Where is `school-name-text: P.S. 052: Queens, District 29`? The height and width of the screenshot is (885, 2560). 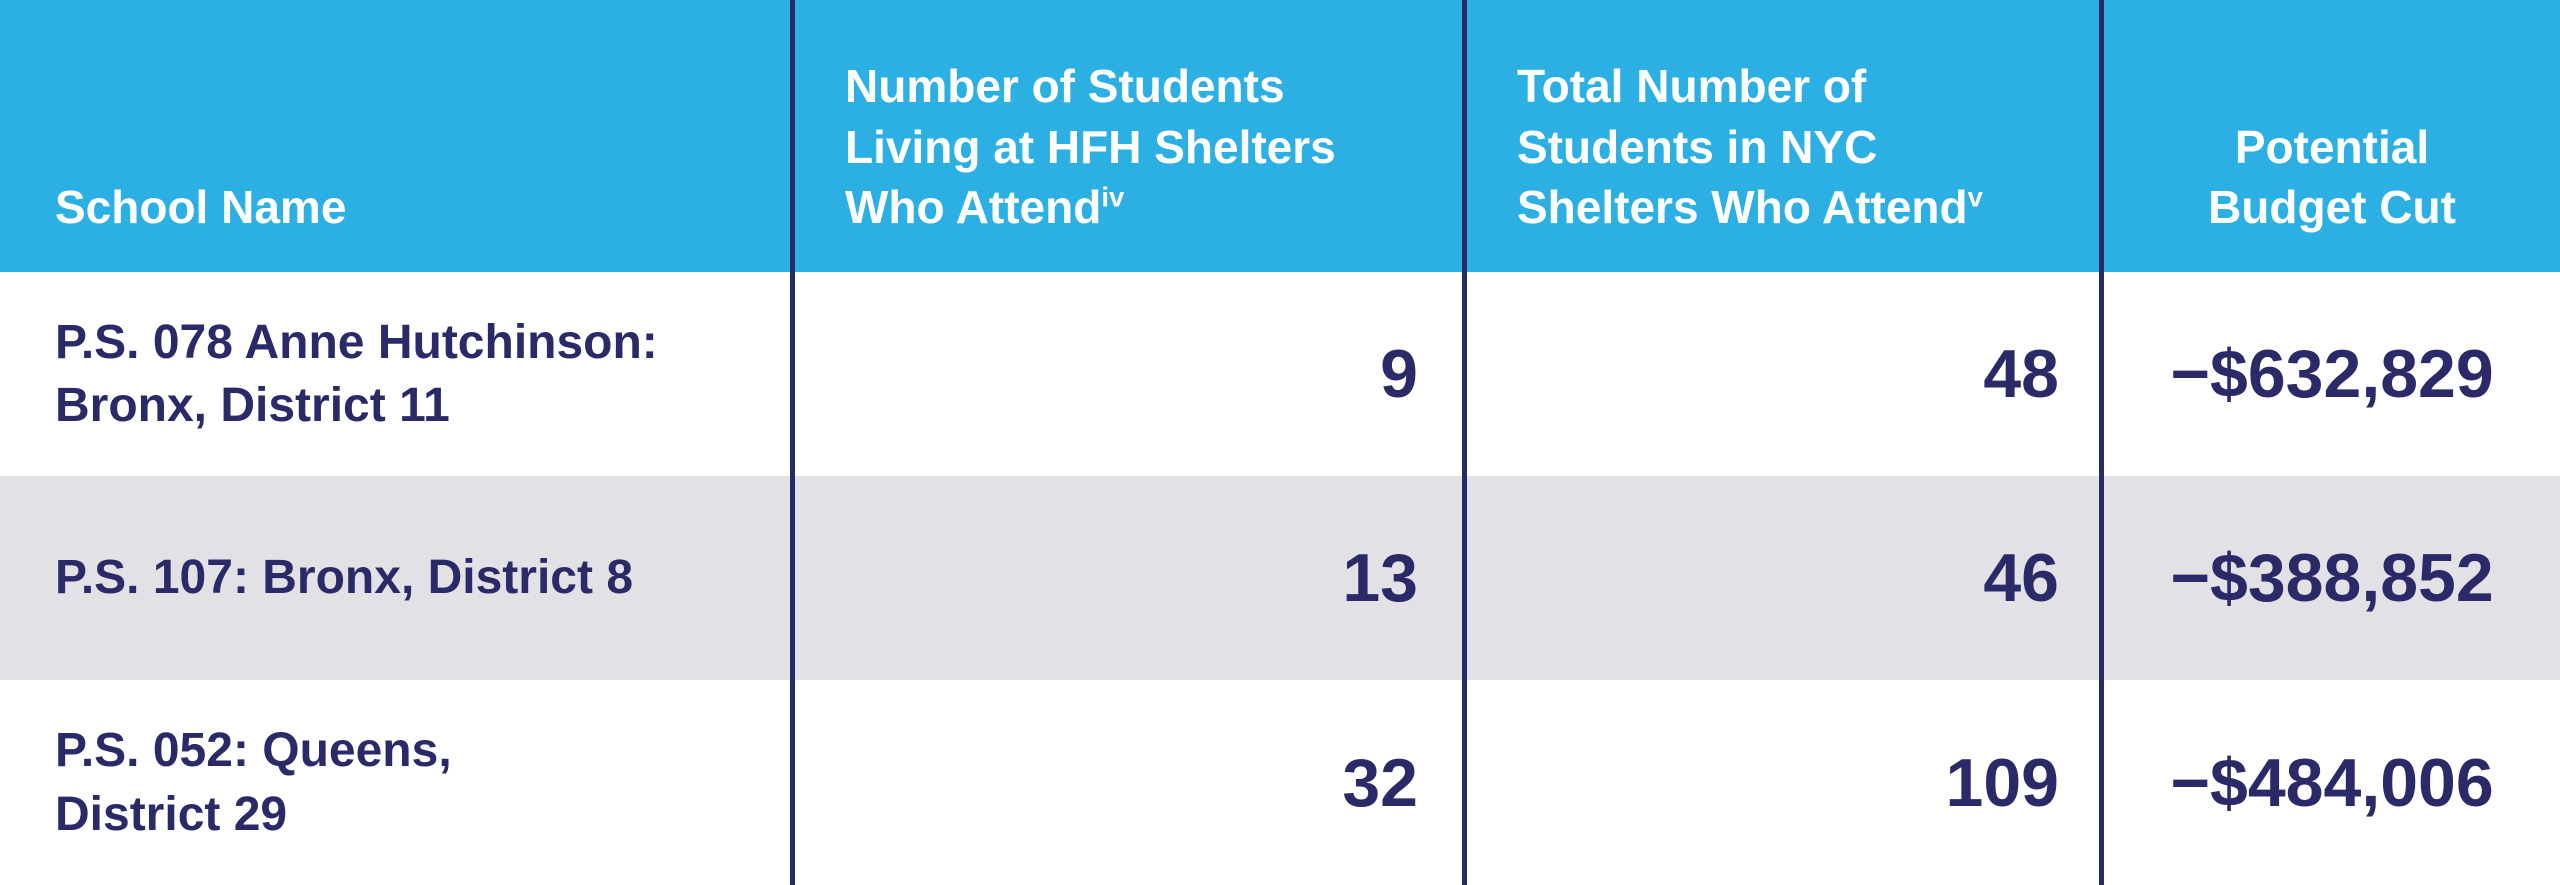
school-name-text: P.S. 052: Queens, District 29 is located at coordinates (253, 782).